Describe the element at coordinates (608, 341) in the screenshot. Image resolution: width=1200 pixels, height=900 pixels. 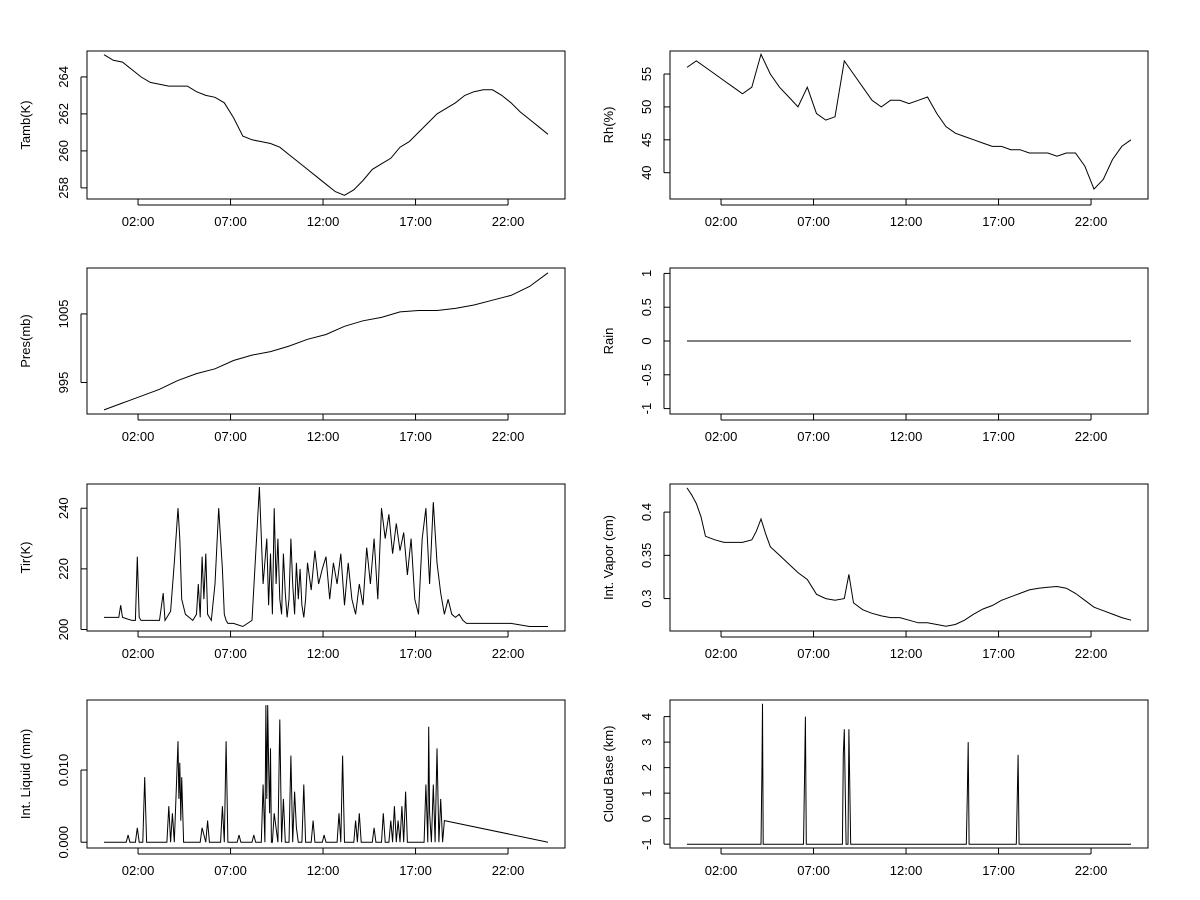
I see `y-axis-title: Rain` at that location.